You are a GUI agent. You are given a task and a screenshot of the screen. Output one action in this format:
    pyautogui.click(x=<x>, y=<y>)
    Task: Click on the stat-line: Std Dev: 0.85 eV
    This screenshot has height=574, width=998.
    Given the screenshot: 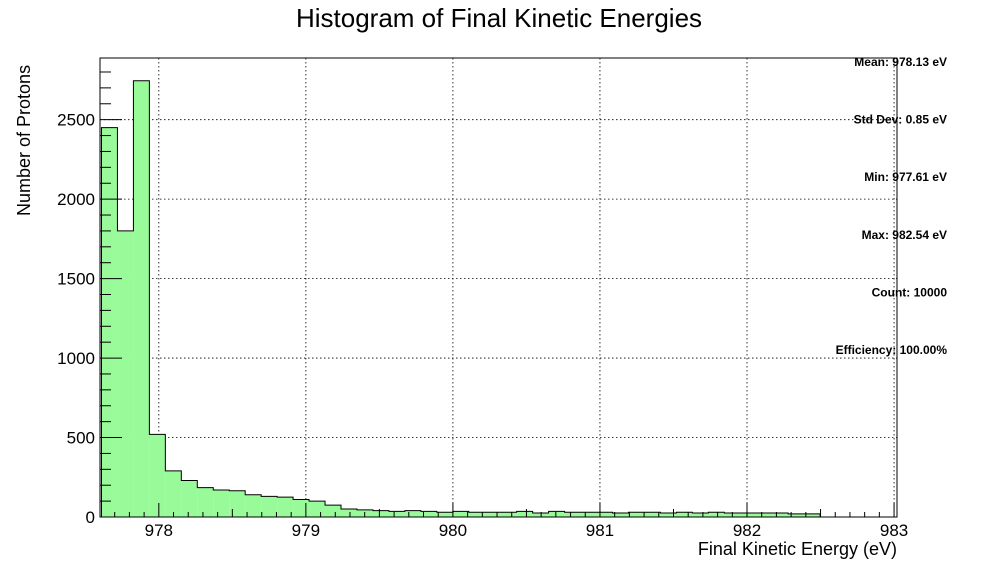 What is the action you would take?
    pyautogui.click(x=900, y=120)
    